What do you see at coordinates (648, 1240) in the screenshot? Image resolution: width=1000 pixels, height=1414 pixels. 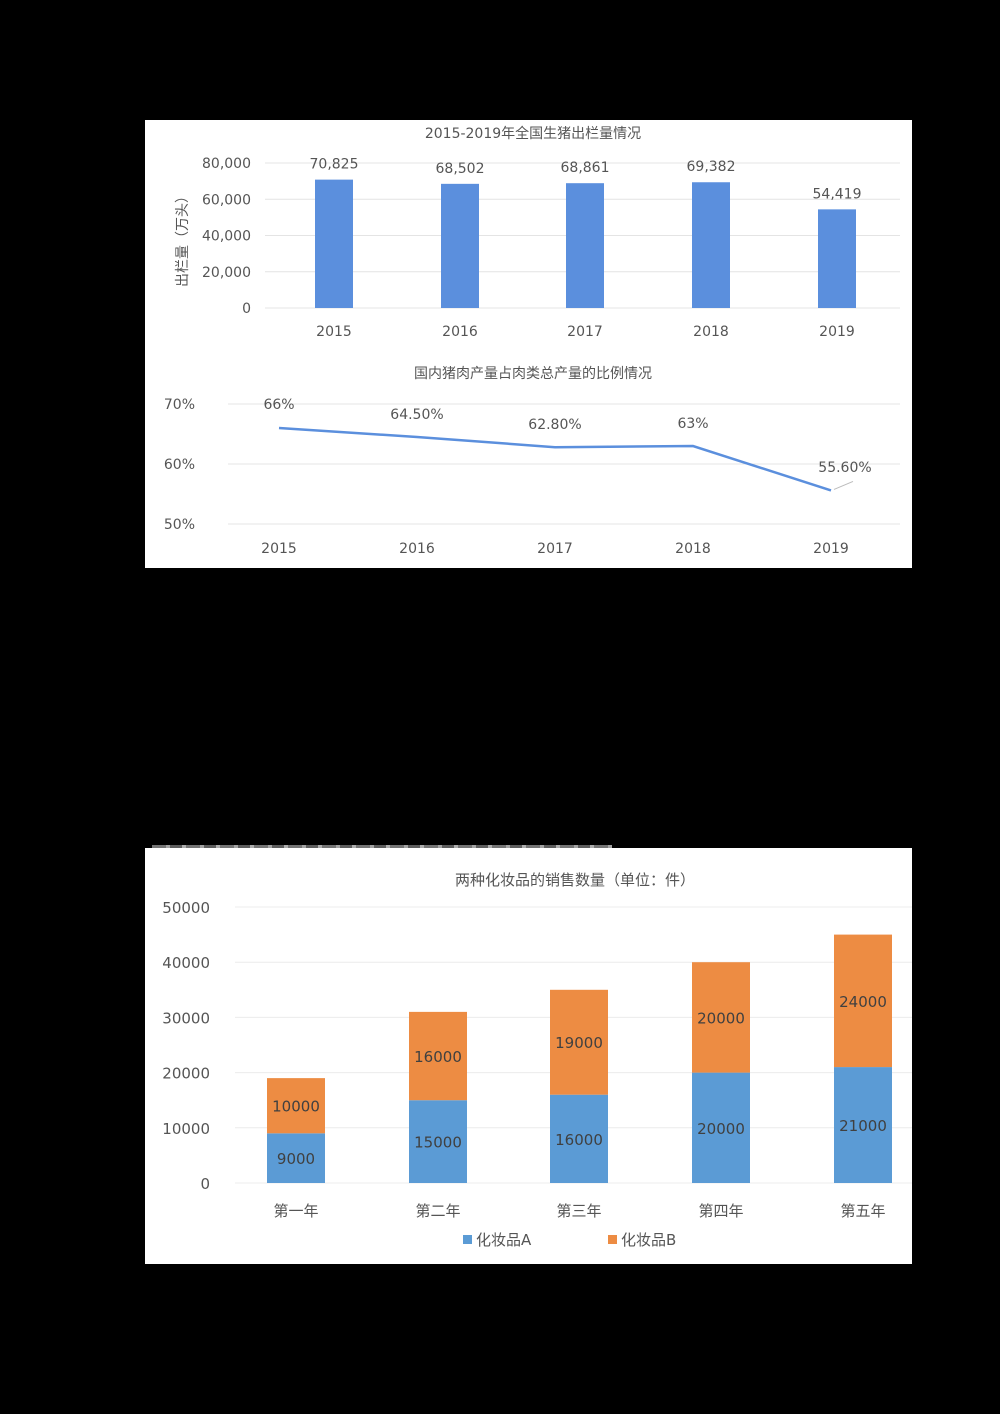 I see `legend-label: 化妆品B` at bounding box center [648, 1240].